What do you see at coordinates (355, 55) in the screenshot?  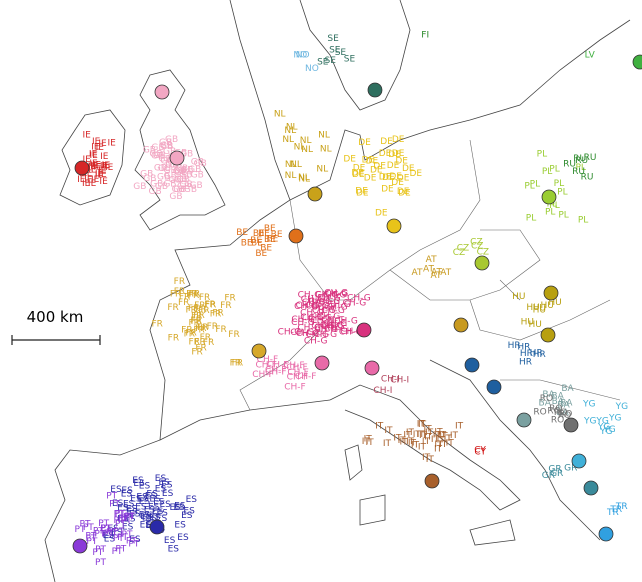 I see `coast-scandinavia` at bounding box center [355, 55].